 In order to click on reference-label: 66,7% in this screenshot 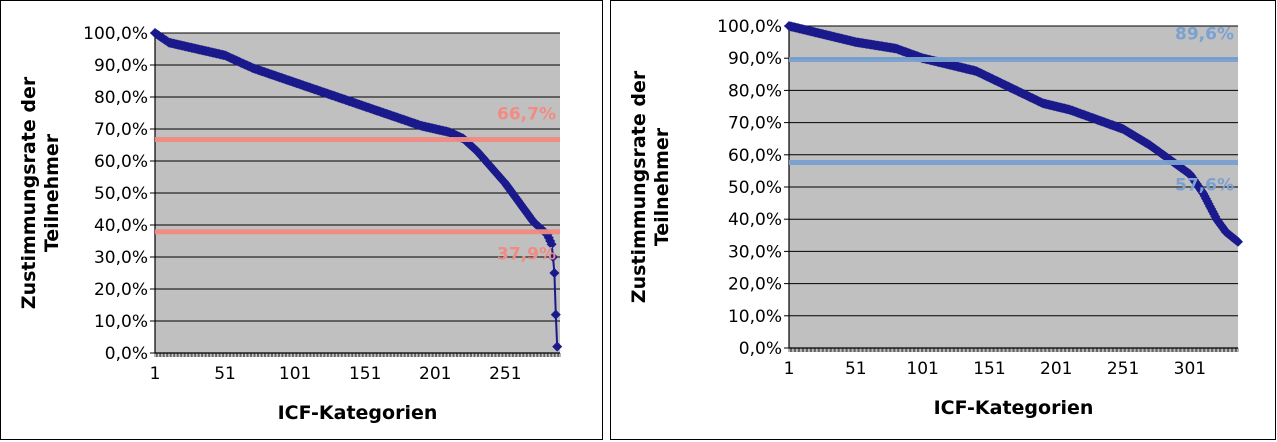, I will do `click(526, 115)`.